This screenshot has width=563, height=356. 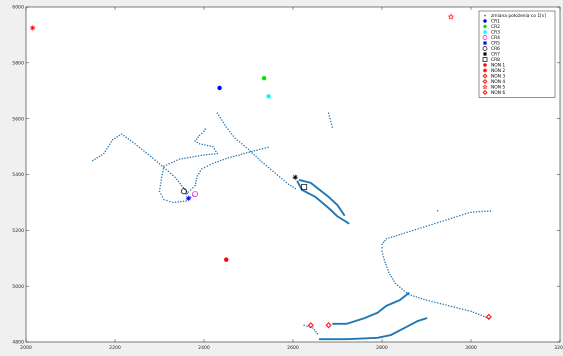 I want to click on non-5-point, so click(x=451, y=16).